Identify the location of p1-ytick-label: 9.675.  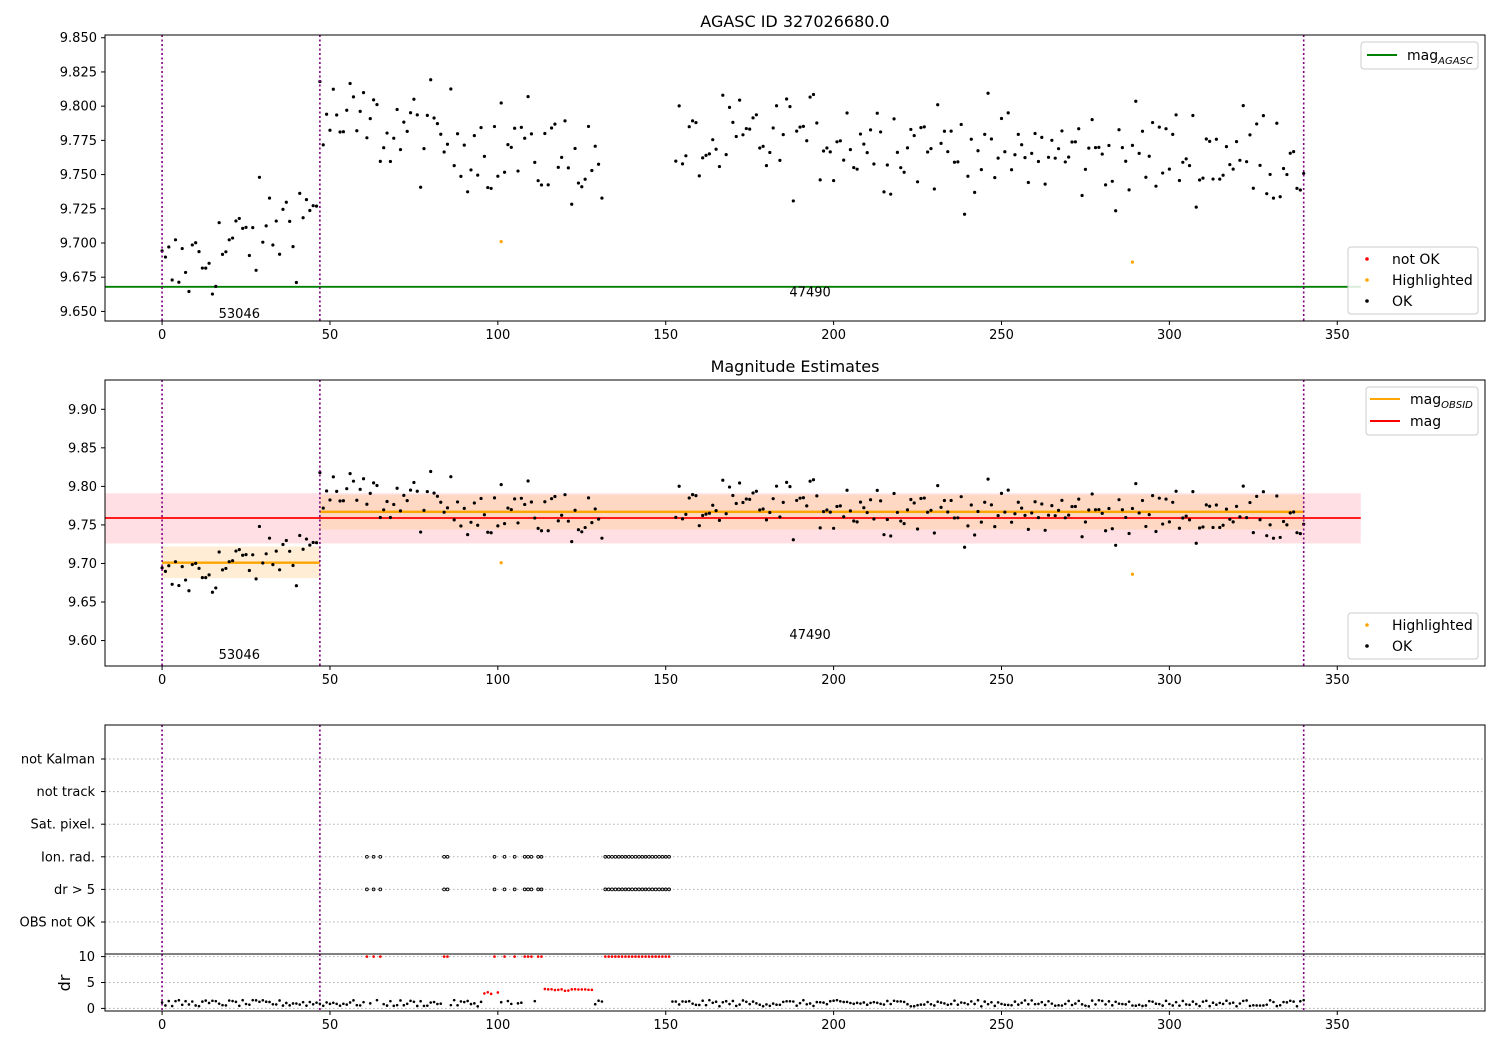
(78, 278).